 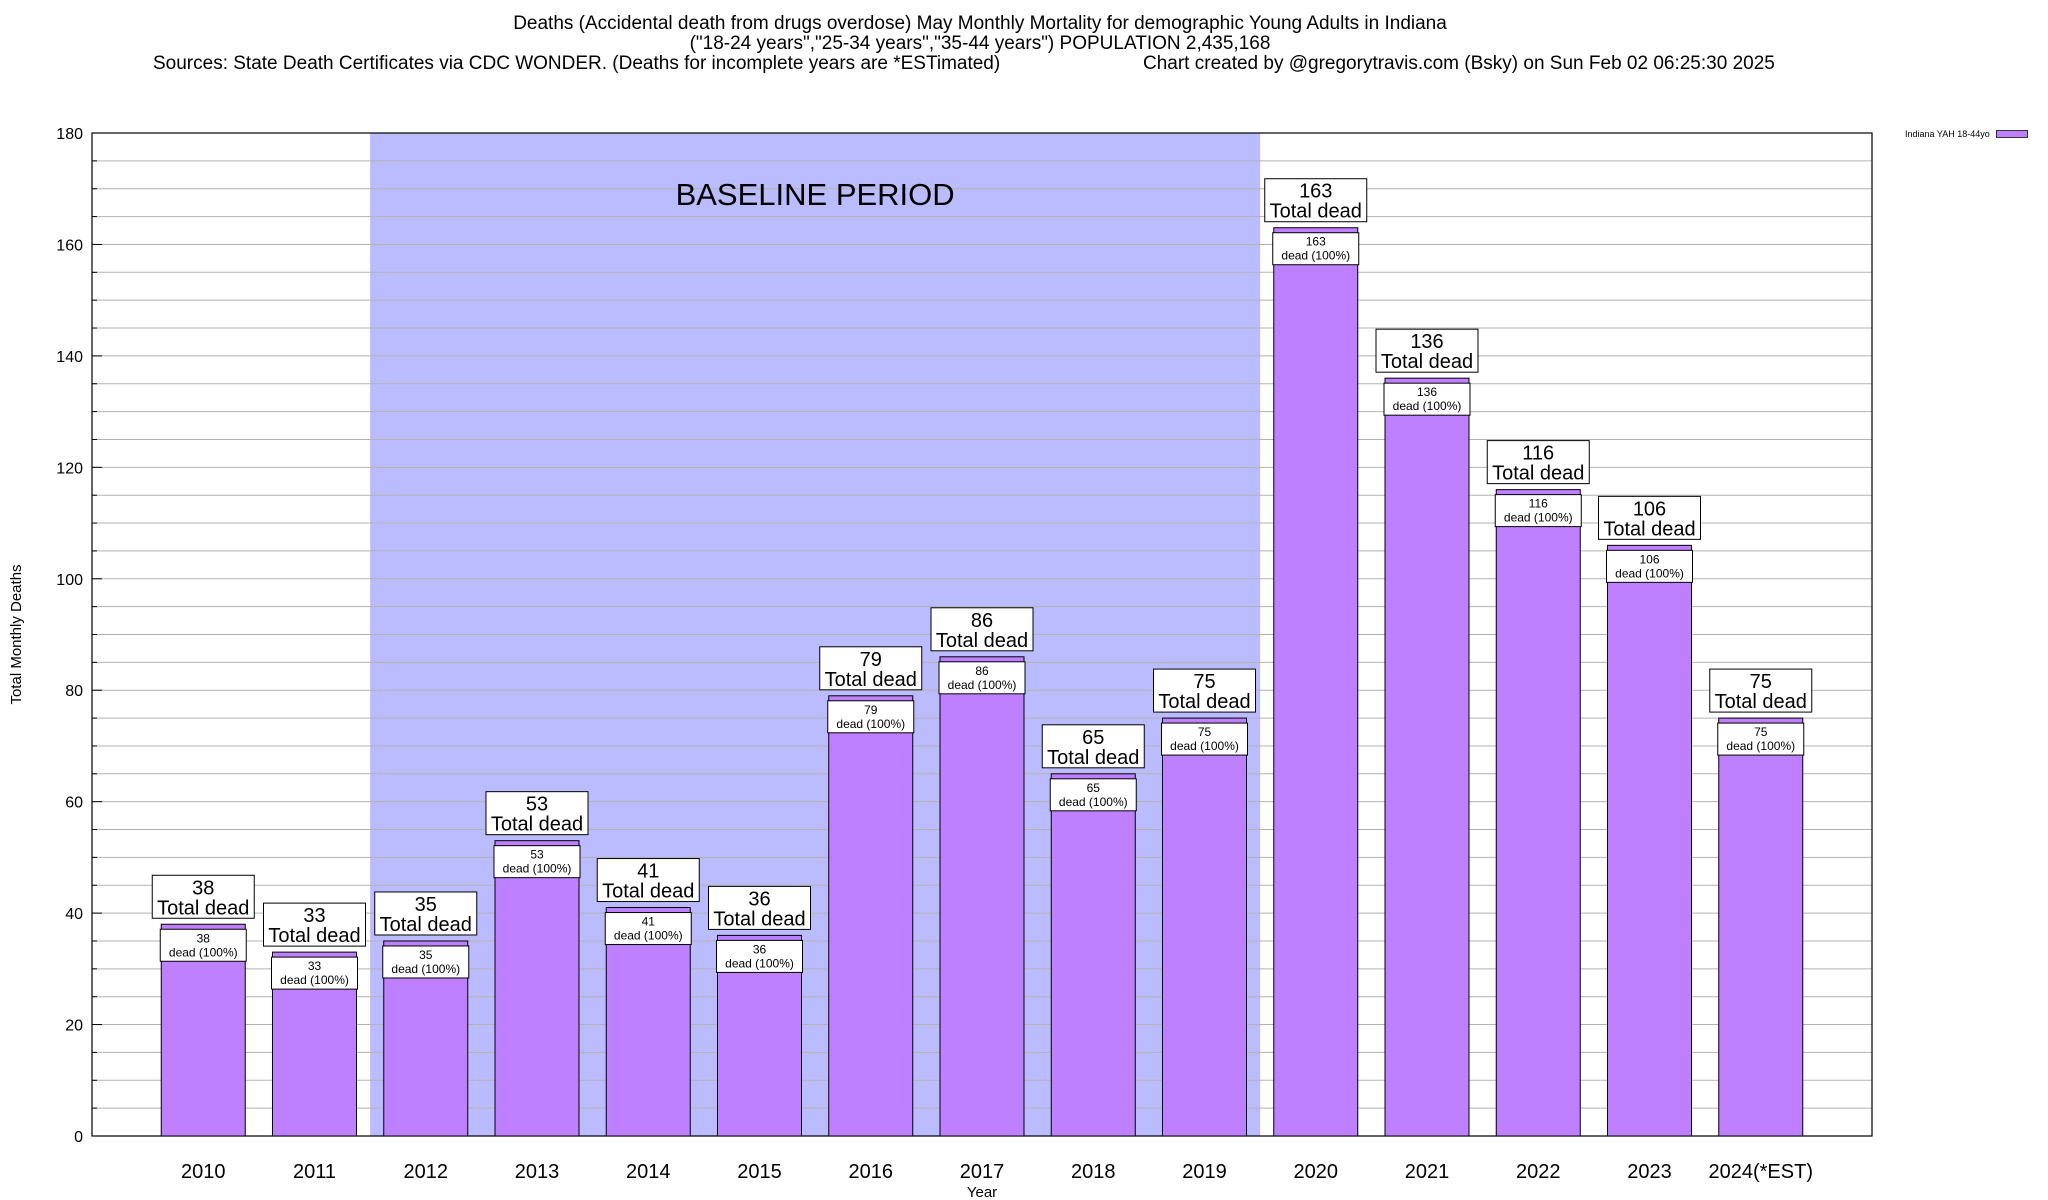 I want to click on y-tick-label: 0, so click(x=78, y=1137).